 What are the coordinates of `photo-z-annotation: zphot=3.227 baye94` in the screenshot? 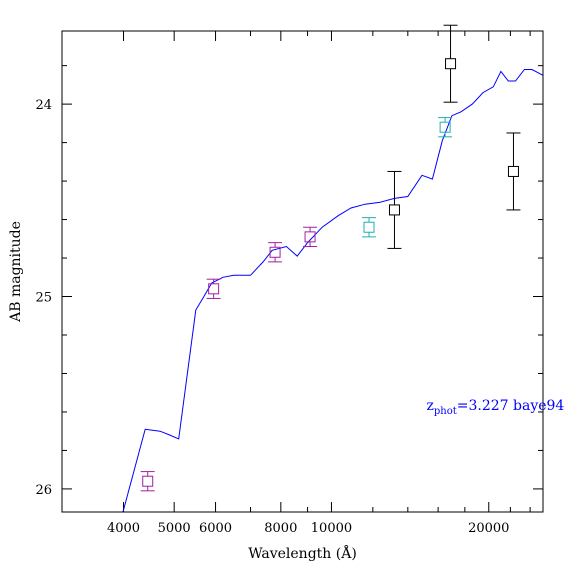 It's located at (495, 407).